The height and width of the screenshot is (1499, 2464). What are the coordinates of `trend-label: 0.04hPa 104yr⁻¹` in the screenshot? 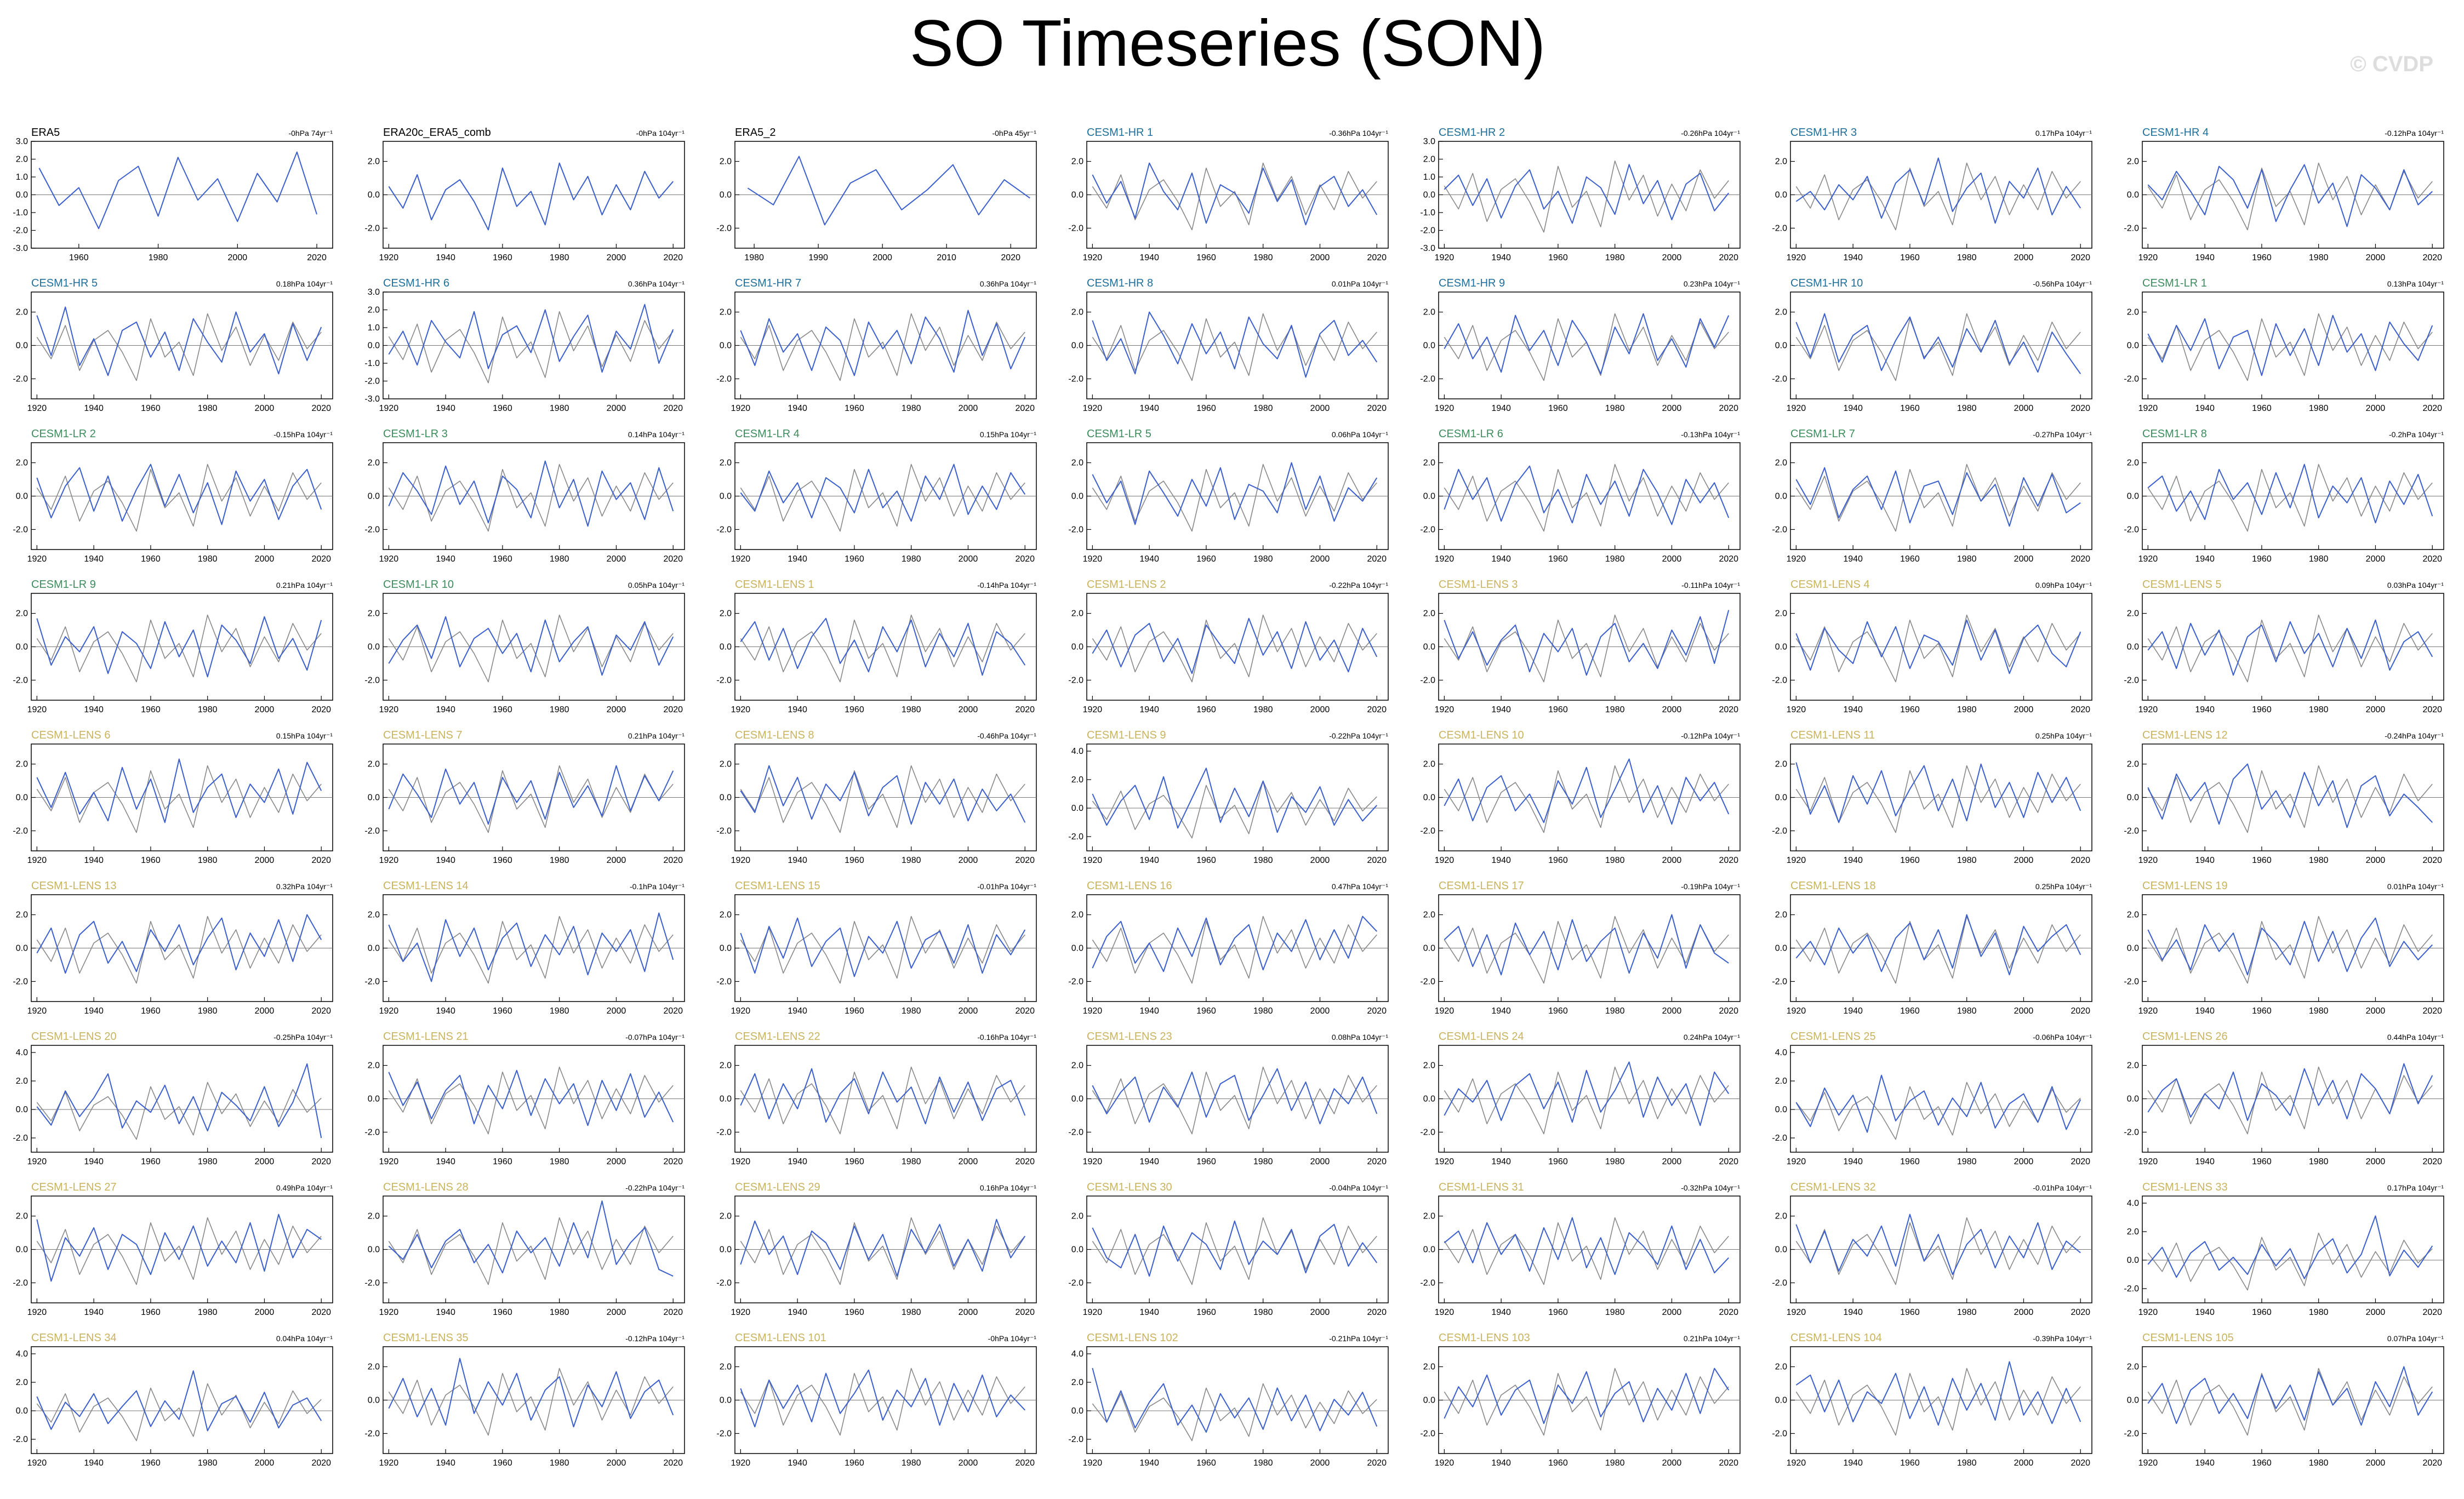 It's located at (304, 1338).